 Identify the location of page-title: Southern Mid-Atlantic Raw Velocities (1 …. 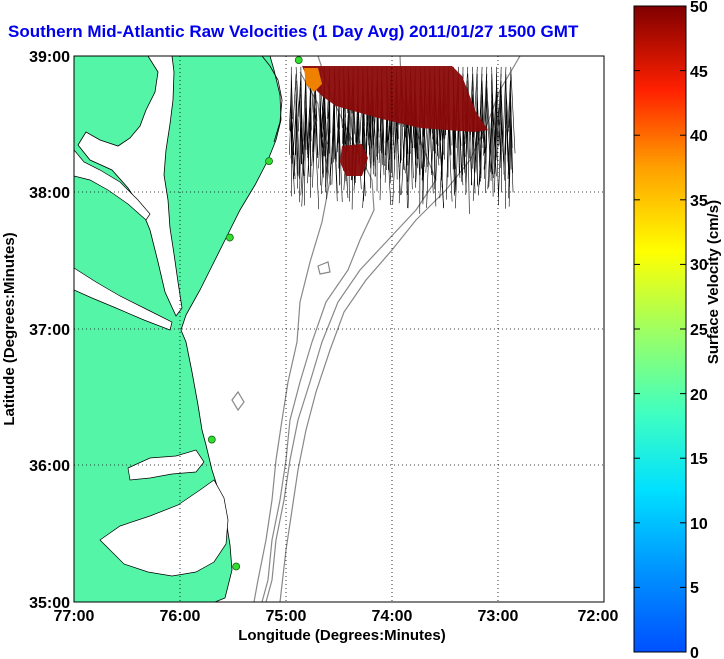
(293, 31).